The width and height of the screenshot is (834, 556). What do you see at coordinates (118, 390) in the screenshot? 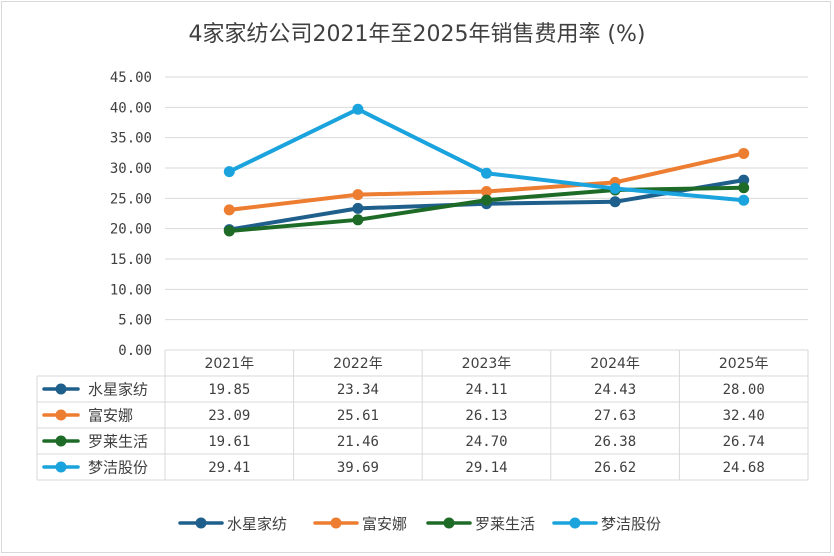
I see `table-row-label: 水星家纺` at bounding box center [118, 390].